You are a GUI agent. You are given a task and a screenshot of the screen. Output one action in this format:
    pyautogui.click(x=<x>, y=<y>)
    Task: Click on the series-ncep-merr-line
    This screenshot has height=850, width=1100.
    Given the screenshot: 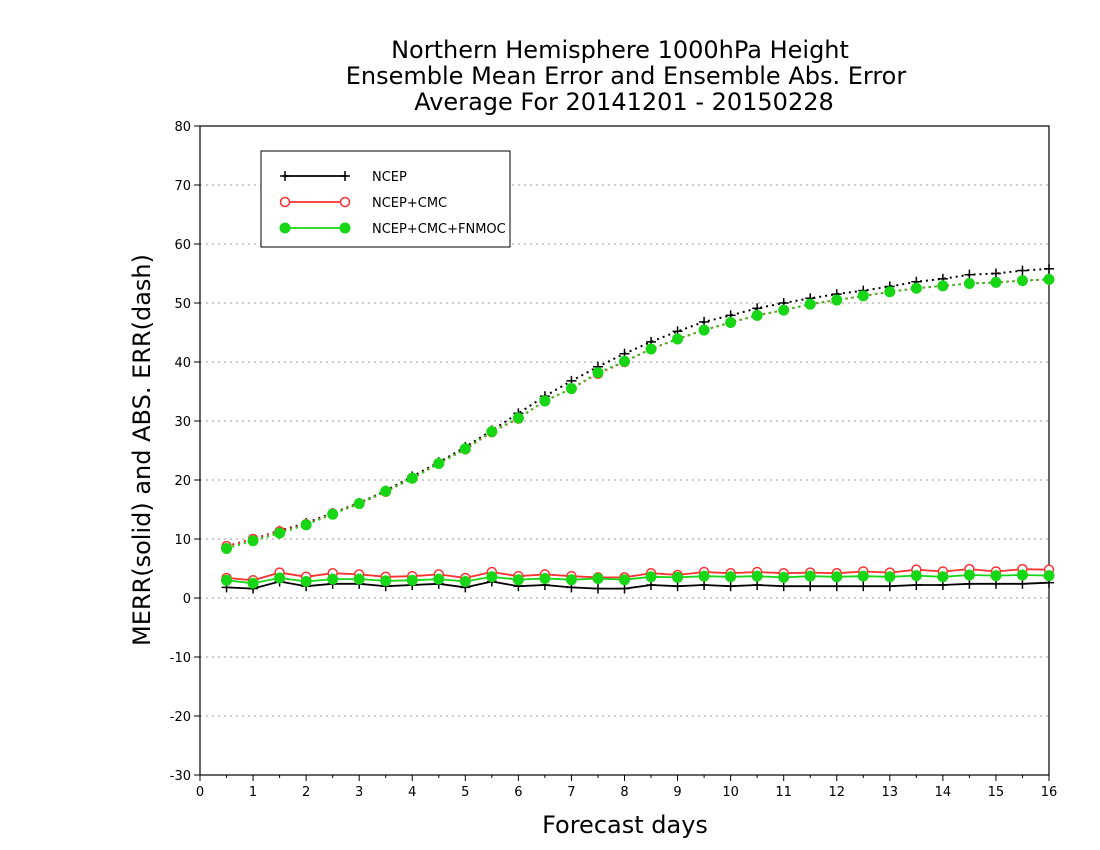 What is the action you would take?
    pyautogui.click(x=638, y=585)
    